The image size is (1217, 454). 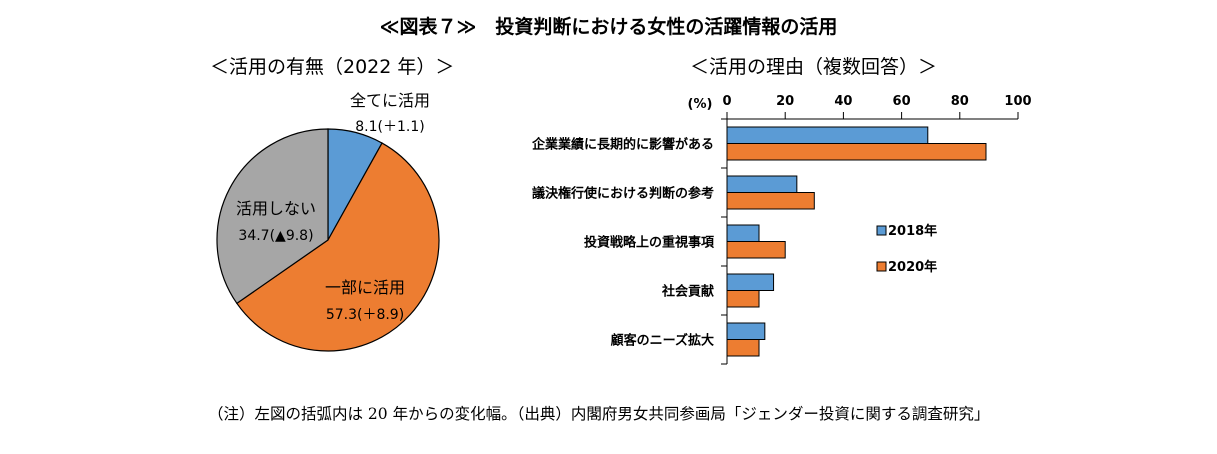 I want to click on bar-2020年-2, so click(x=756, y=250).